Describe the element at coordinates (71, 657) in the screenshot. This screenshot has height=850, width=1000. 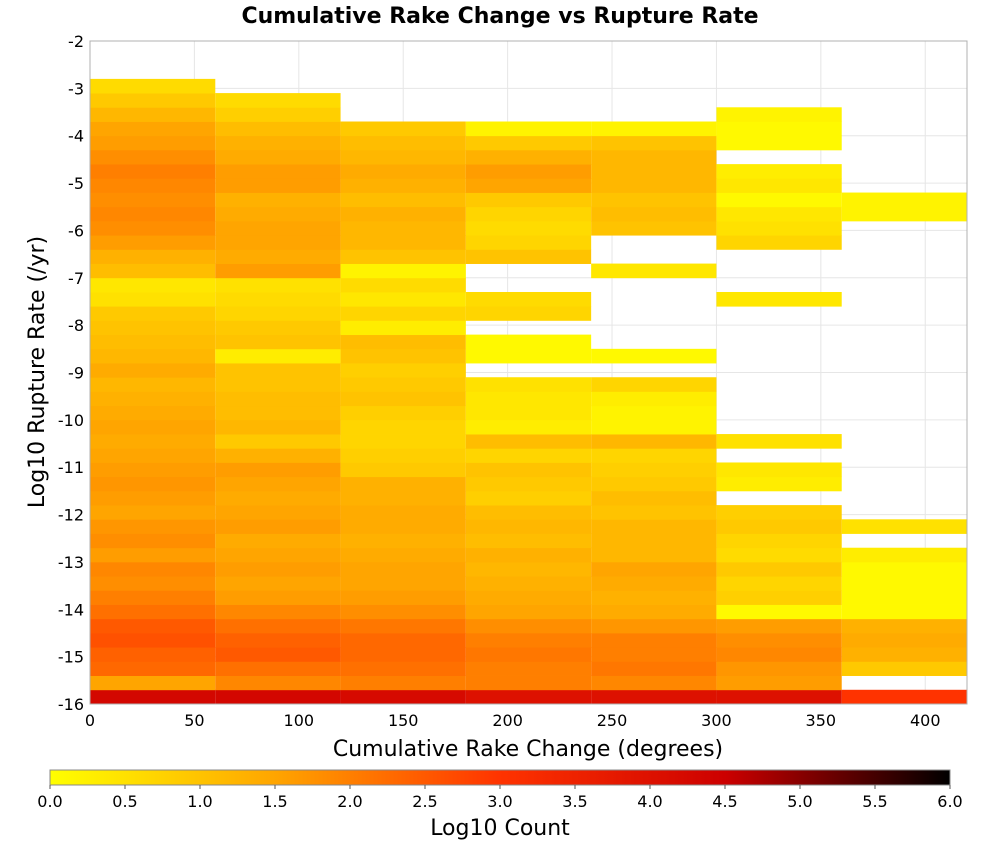
I see `y-tick-label: -15` at that location.